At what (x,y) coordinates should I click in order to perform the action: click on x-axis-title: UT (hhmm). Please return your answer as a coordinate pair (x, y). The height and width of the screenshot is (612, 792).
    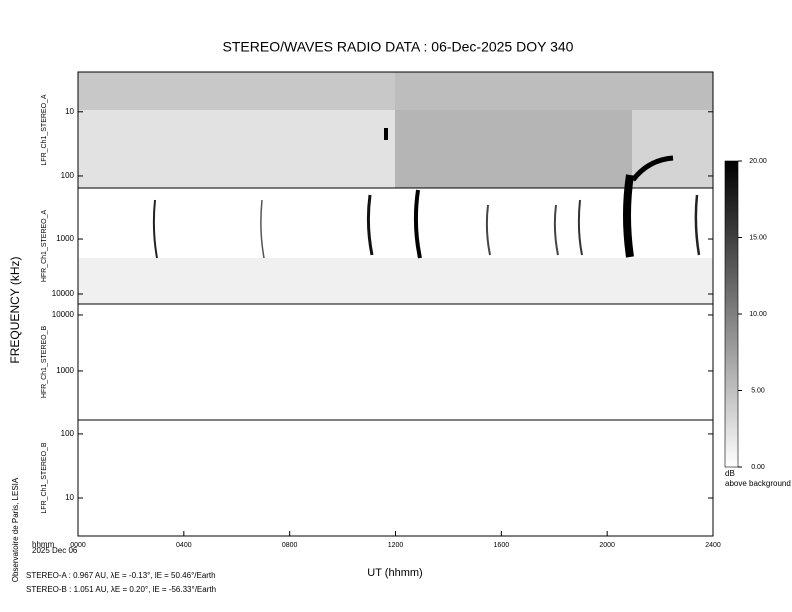
    Looking at the image, I should click on (394, 573).